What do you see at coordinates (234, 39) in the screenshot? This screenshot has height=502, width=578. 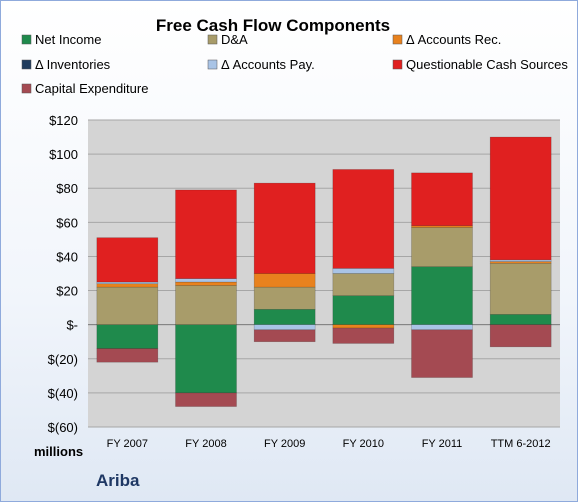 I see `legend-label: D&A` at bounding box center [234, 39].